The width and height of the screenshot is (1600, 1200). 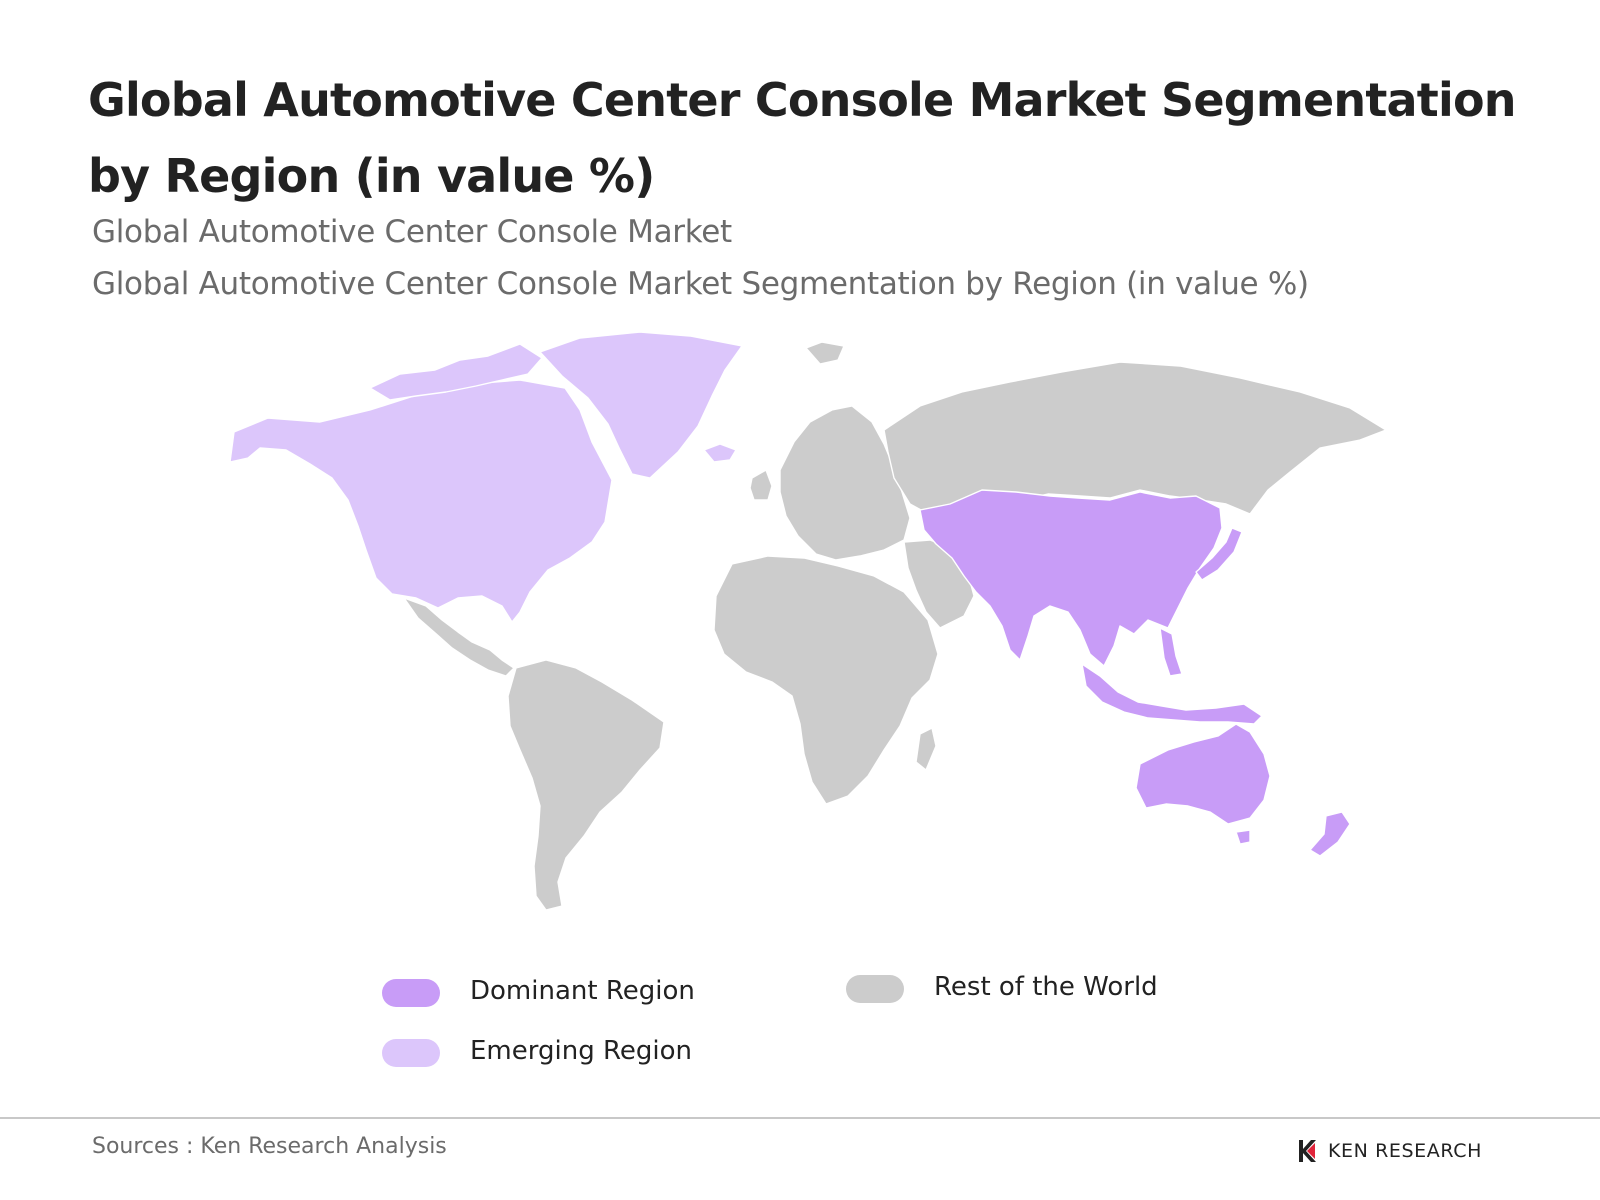 What do you see at coordinates (875, 989) in the screenshot?
I see `legend-swatch-rest` at bounding box center [875, 989].